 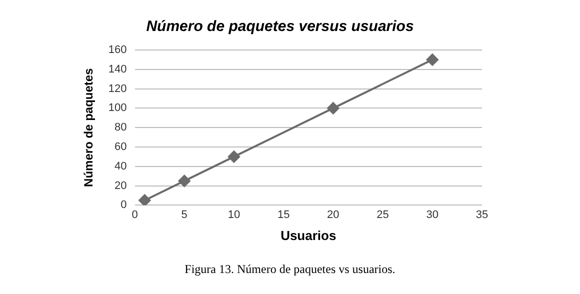 What do you see at coordinates (283, 214) in the screenshot?
I see `x-tick-label: 15` at bounding box center [283, 214].